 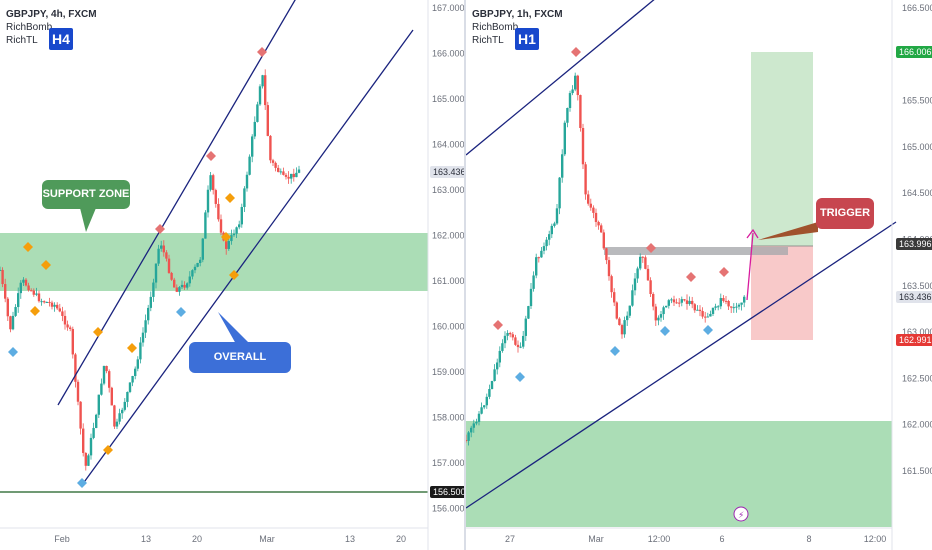 What do you see at coordinates (914, 297) in the screenshot?
I see `right-current-price-tag: 163.436` at bounding box center [914, 297].